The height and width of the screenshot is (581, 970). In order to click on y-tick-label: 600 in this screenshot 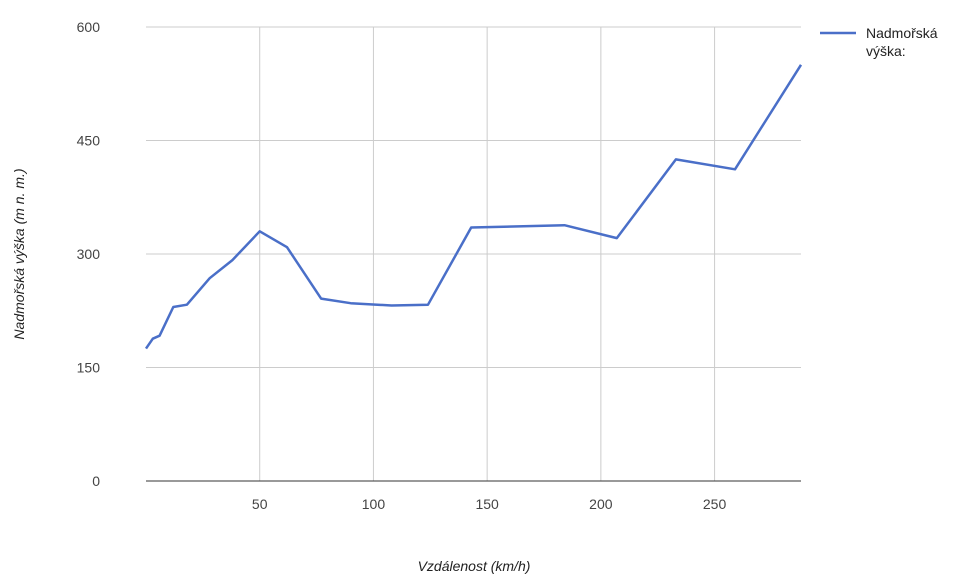, I will do `click(89, 27)`.